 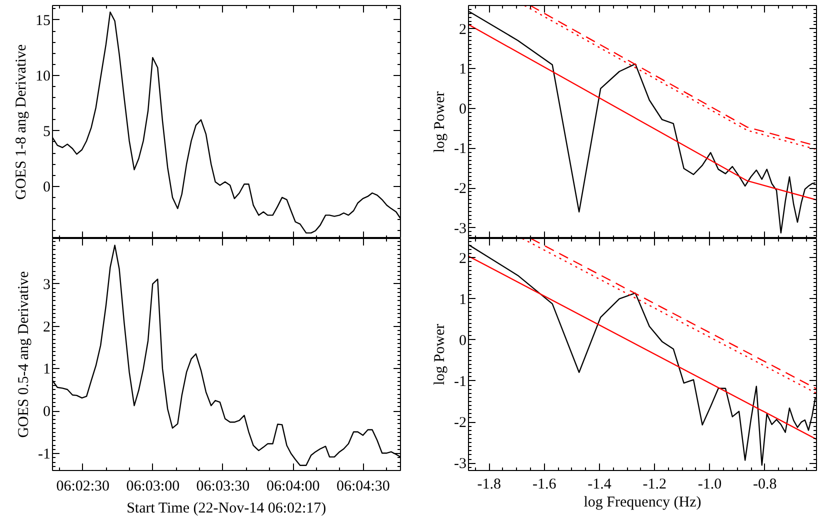 I want to click on x-tick-label: -1.0, so click(x=710, y=484).